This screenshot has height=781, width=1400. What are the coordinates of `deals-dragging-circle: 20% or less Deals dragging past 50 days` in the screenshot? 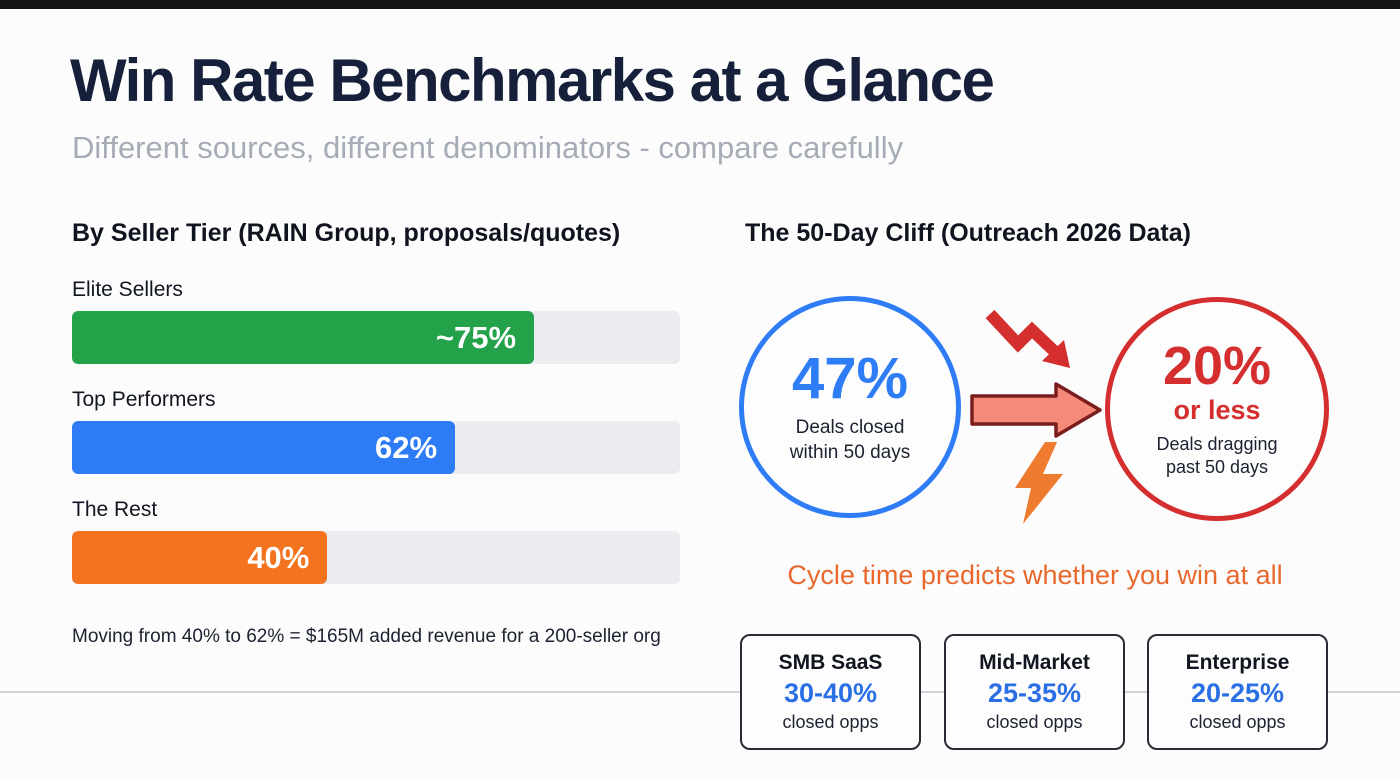 It's located at (1217, 409).